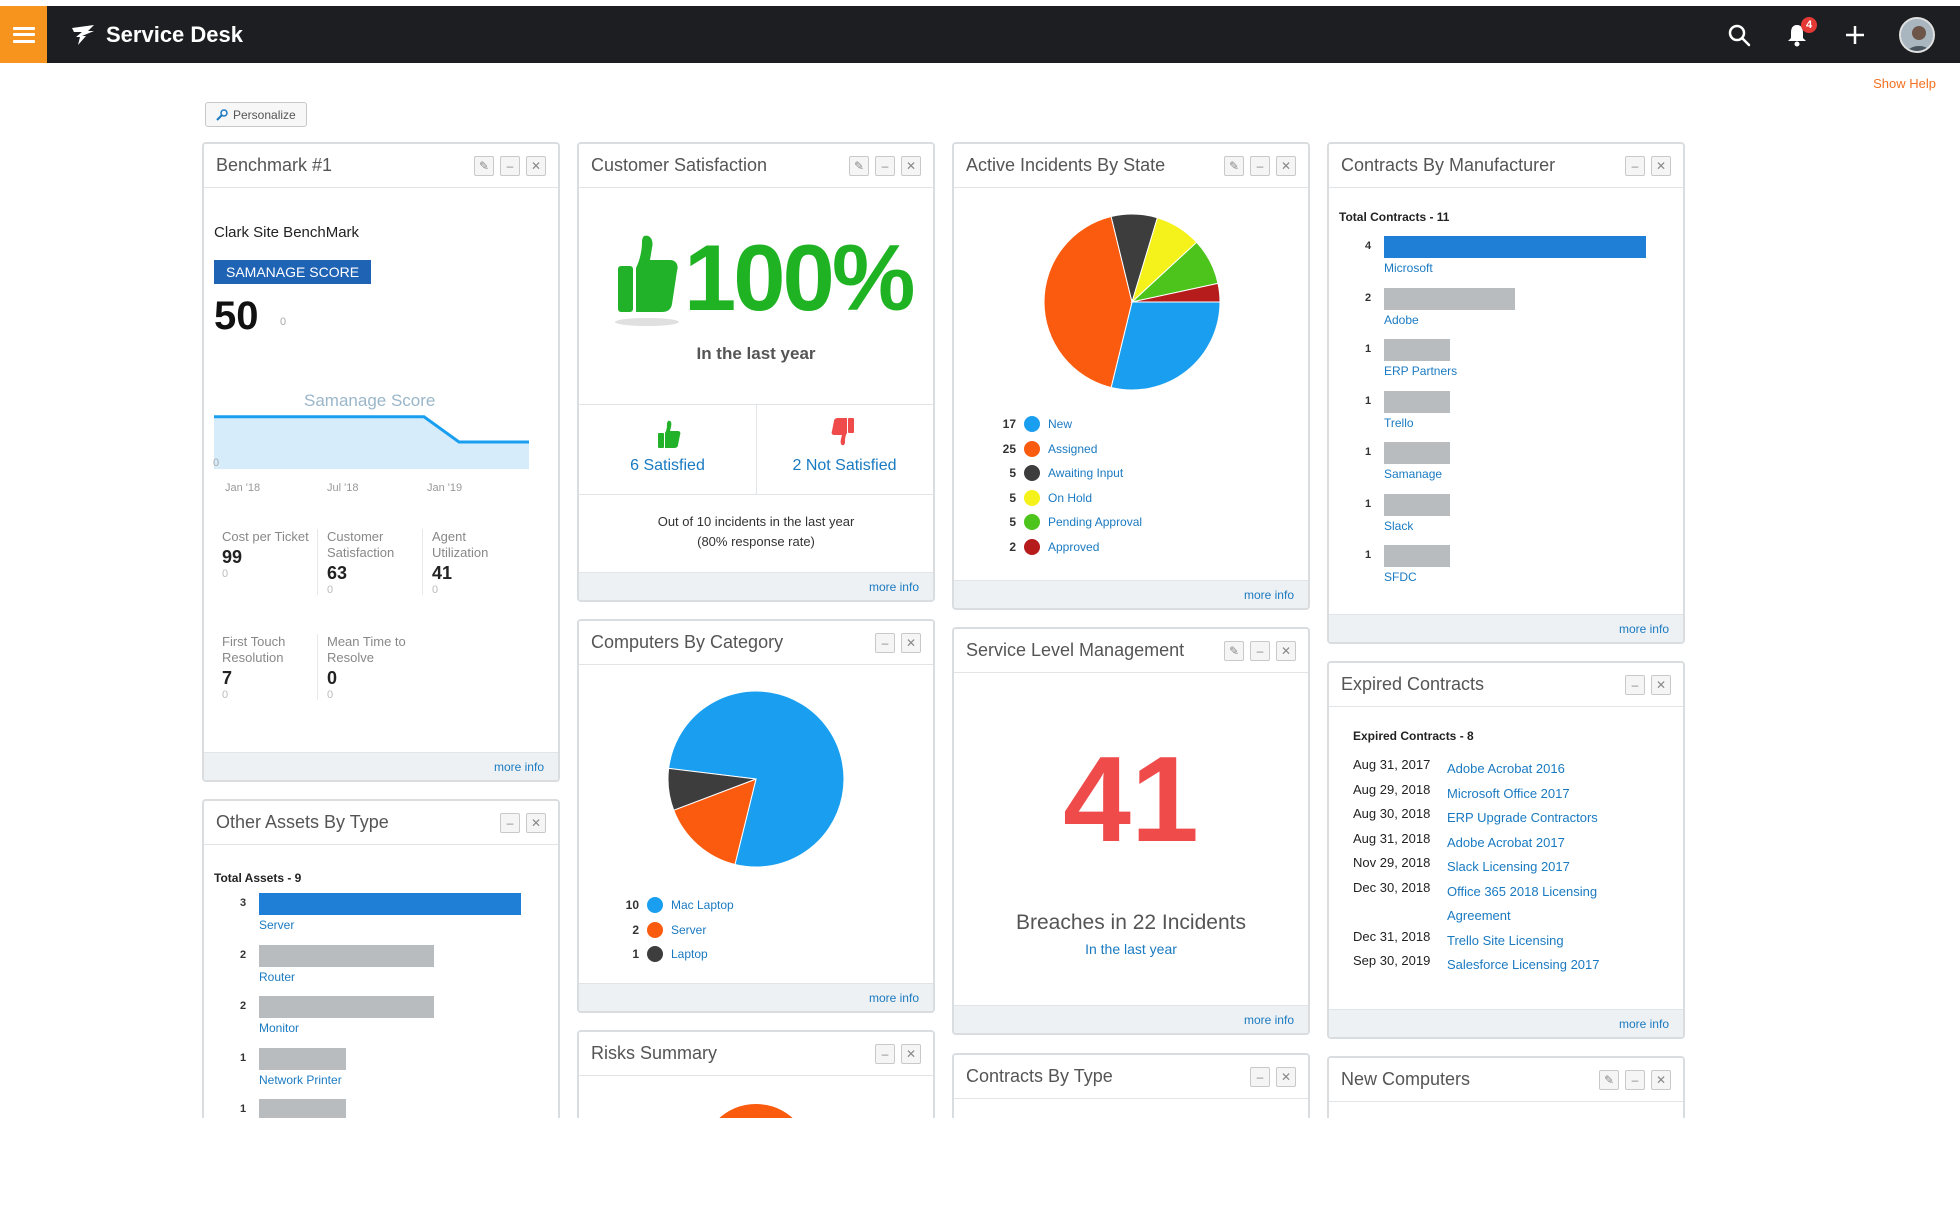 This screenshot has height=1230, width=1960. What do you see at coordinates (279, 1028) in the screenshot?
I see `bar-label: Monitor` at bounding box center [279, 1028].